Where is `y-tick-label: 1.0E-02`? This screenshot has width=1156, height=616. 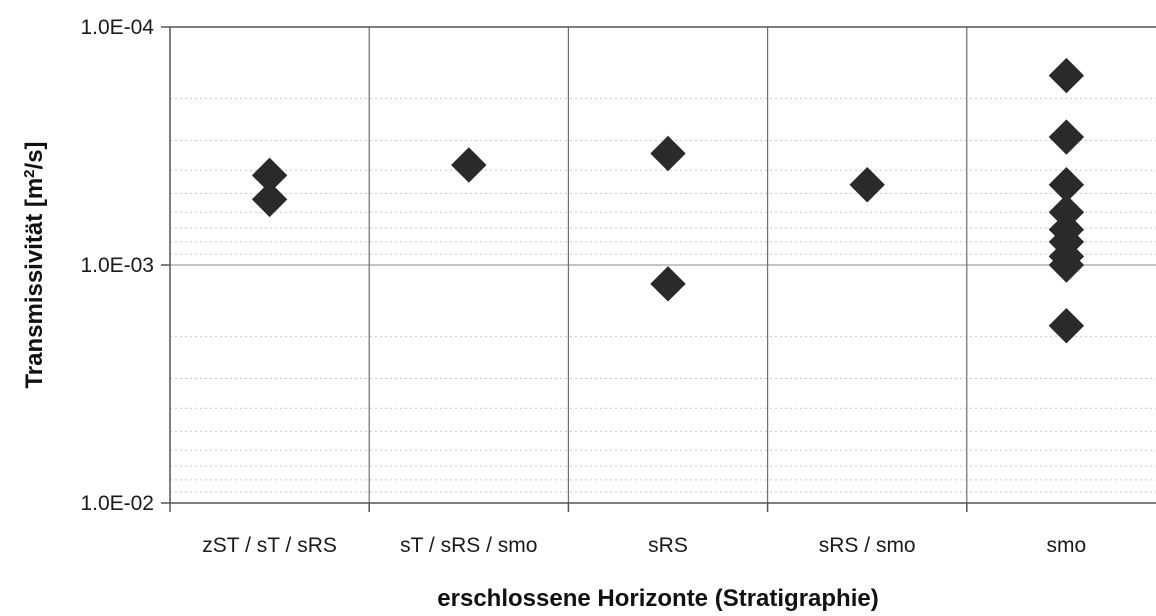 y-tick-label: 1.0E-02 is located at coordinates (117, 503).